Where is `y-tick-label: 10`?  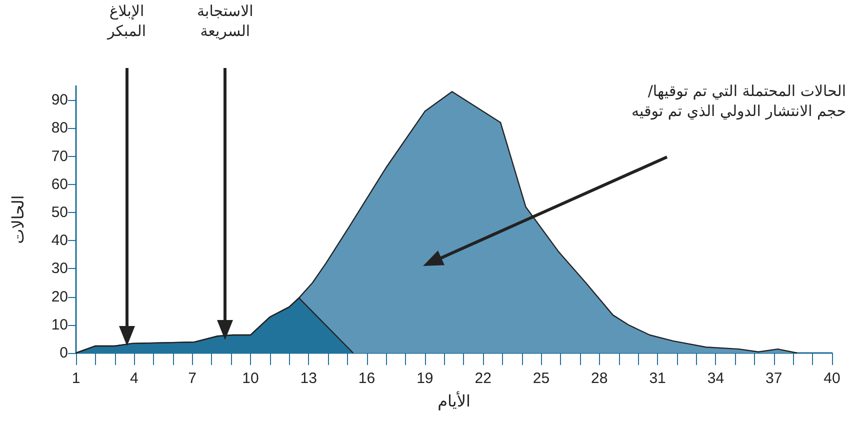 y-tick-label: 10 is located at coordinates (59, 325).